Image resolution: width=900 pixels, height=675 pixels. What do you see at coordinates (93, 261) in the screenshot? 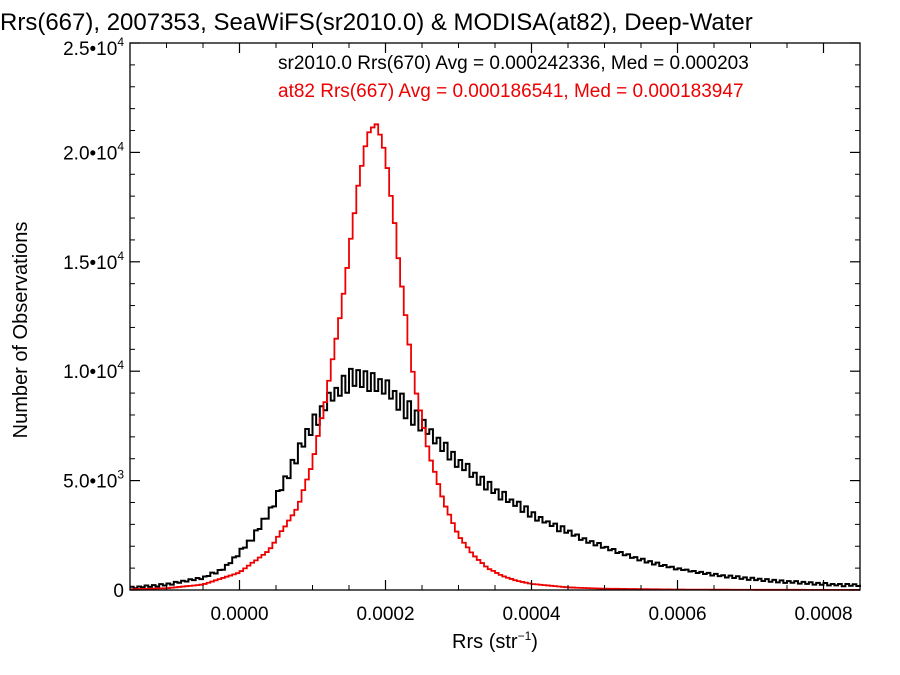
I see `y-tick-label: 1.5•104` at bounding box center [93, 261].